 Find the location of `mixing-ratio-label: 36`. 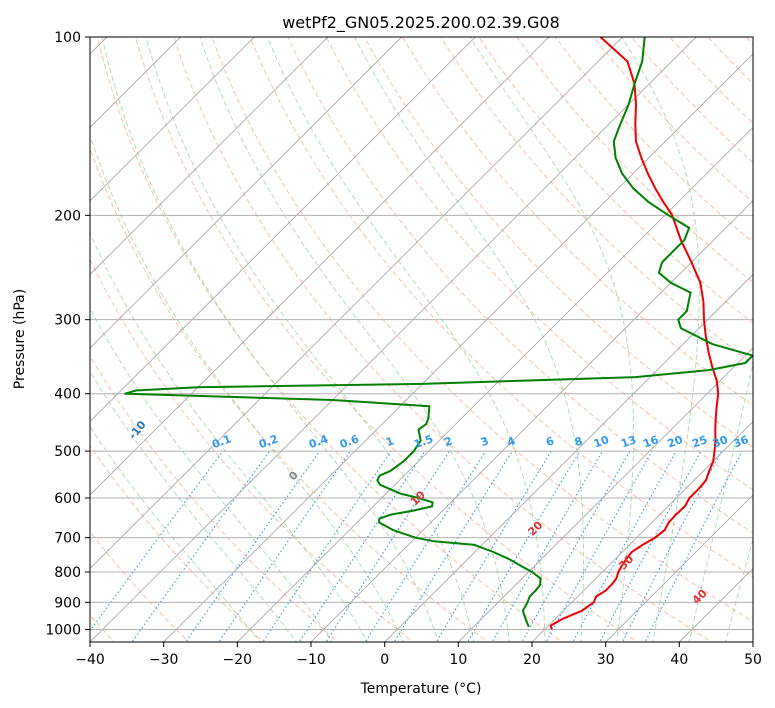

mixing-ratio-label: 36 is located at coordinates (741, 442).